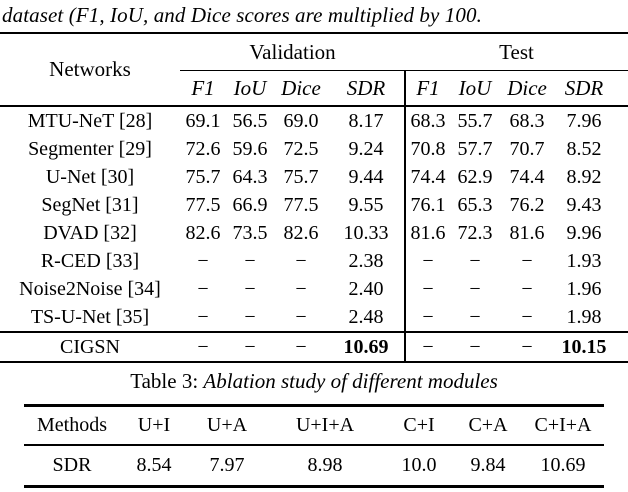  I want to click on col-header-c-a: C+A, so click(488, 425).